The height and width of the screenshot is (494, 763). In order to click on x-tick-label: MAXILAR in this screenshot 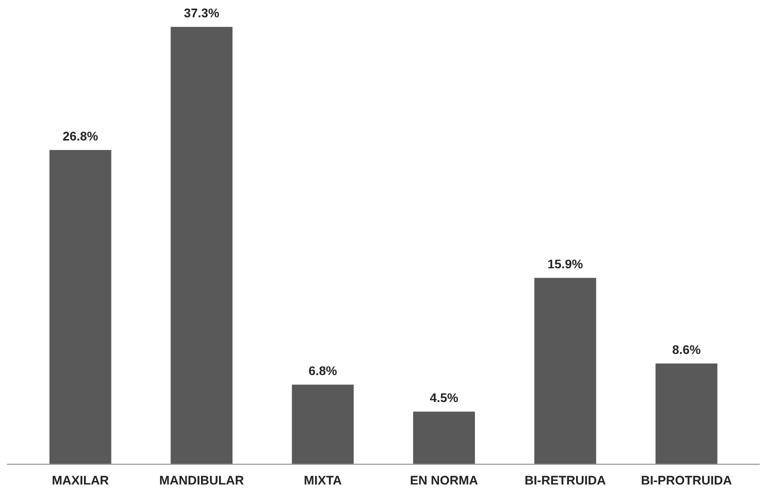, I will do `click(80, 480)`.